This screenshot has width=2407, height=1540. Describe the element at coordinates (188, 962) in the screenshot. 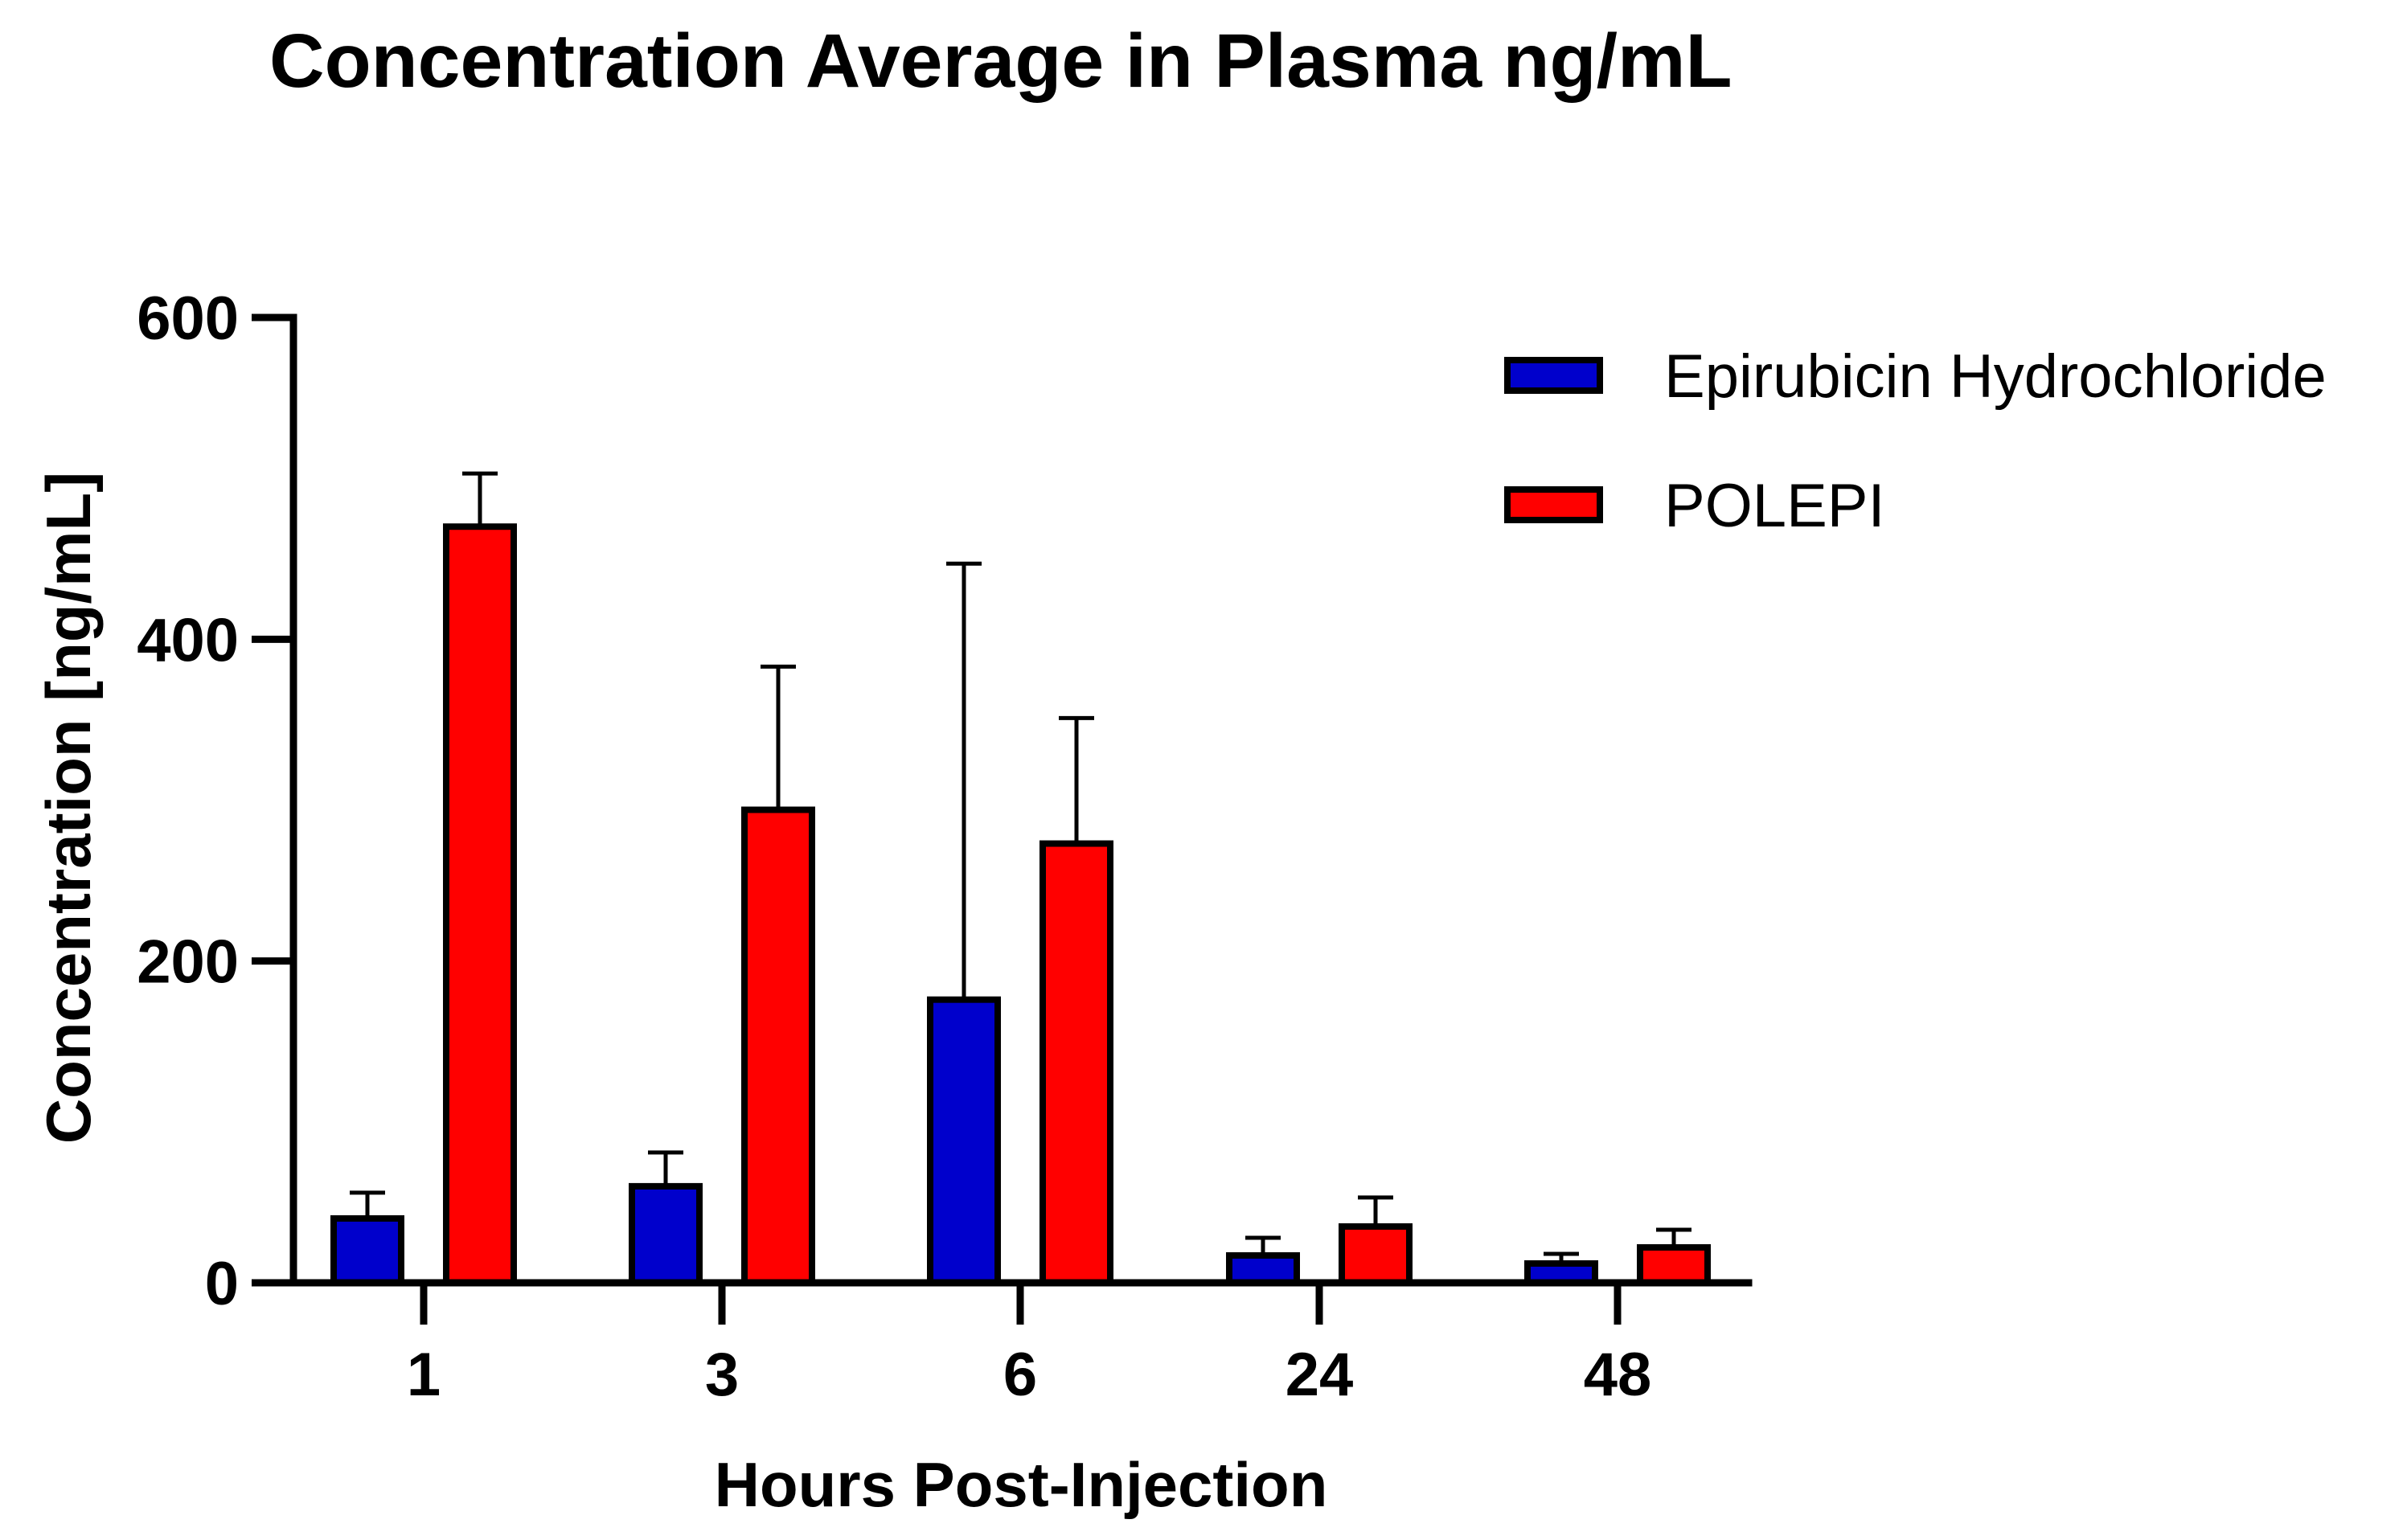

I see `y-tick-label: 200` at that location.